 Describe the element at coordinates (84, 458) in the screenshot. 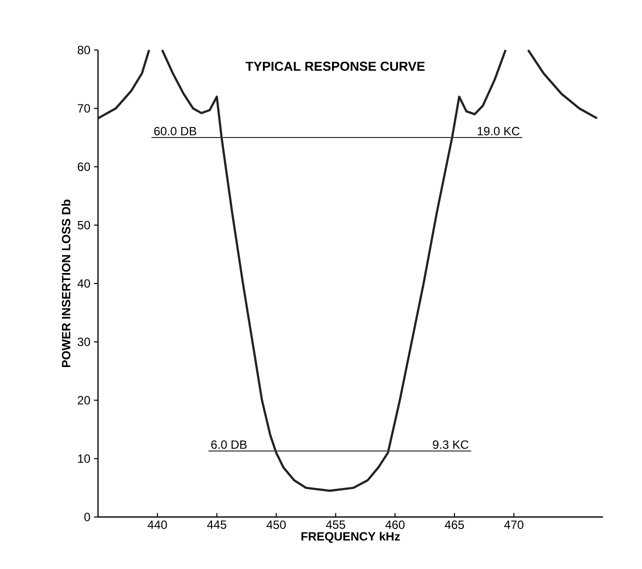

I see `y-tick-label: 10` at that location.